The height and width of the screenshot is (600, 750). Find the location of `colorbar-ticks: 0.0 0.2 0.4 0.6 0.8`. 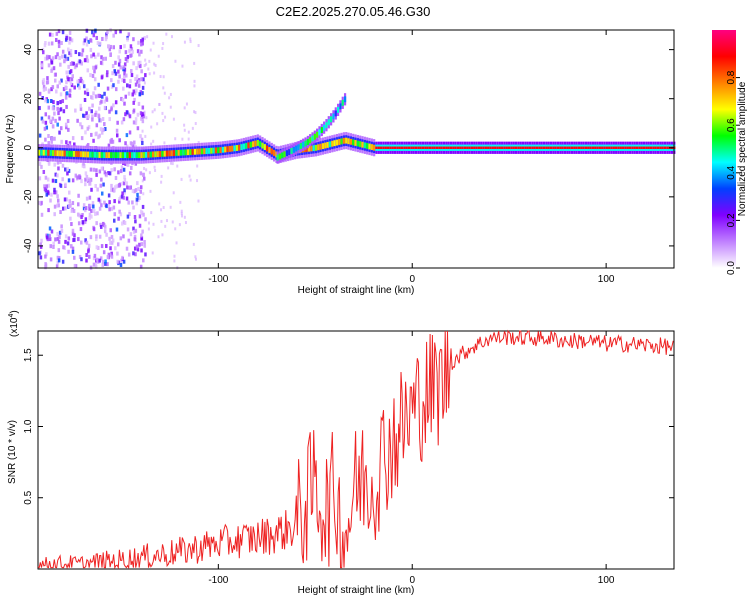

colorbar-ticks: 0.0 0.2 0.4 0.6 0.8 is located at coordinates (733, 172).